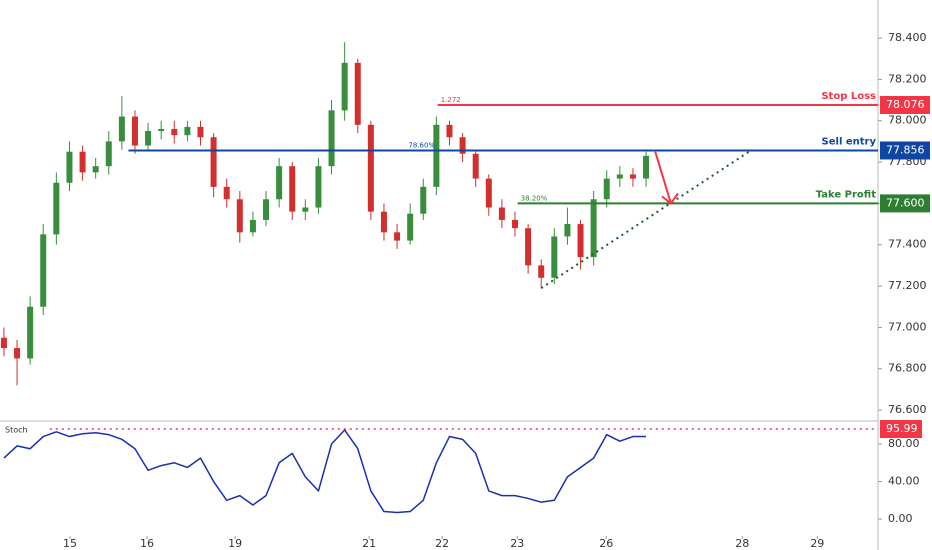  I want to click on arrow-shaft, so click(663, 177).